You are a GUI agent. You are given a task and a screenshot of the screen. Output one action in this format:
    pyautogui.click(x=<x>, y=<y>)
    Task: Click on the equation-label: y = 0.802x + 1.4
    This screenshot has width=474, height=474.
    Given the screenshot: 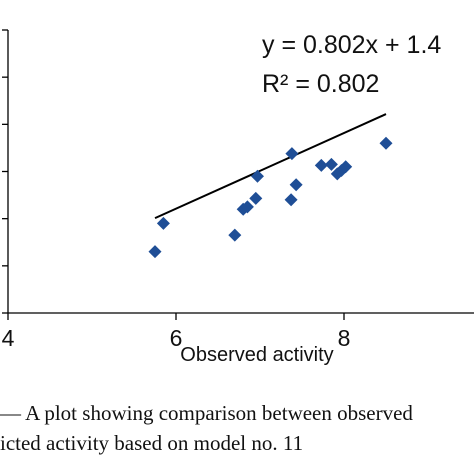 What is the action you would take?
    pyautogui.click(x=351, y=45)
    